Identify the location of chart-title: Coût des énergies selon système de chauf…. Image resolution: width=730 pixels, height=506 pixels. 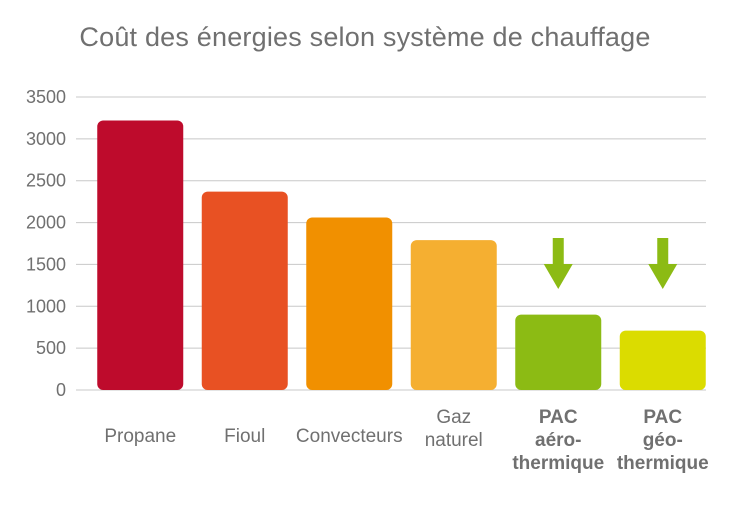
(365, 37).